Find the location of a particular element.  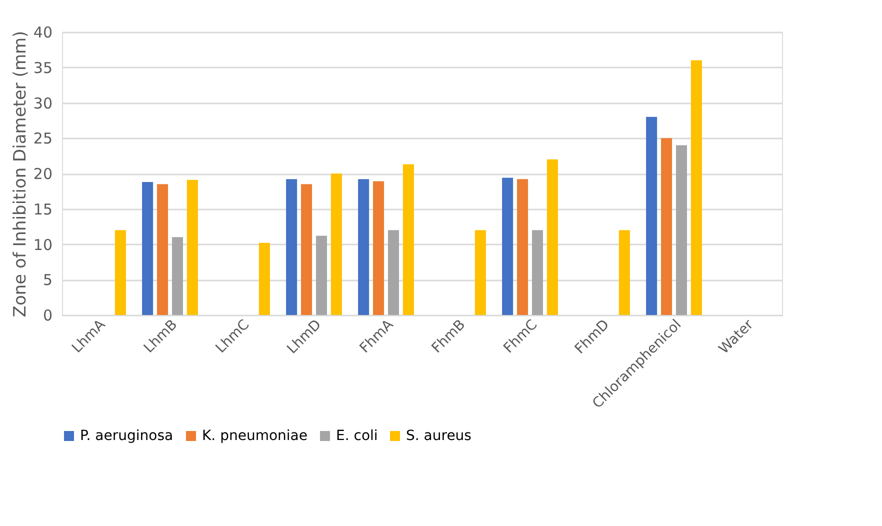

y-tick-label: 35 is located at coordinates (42, 67).